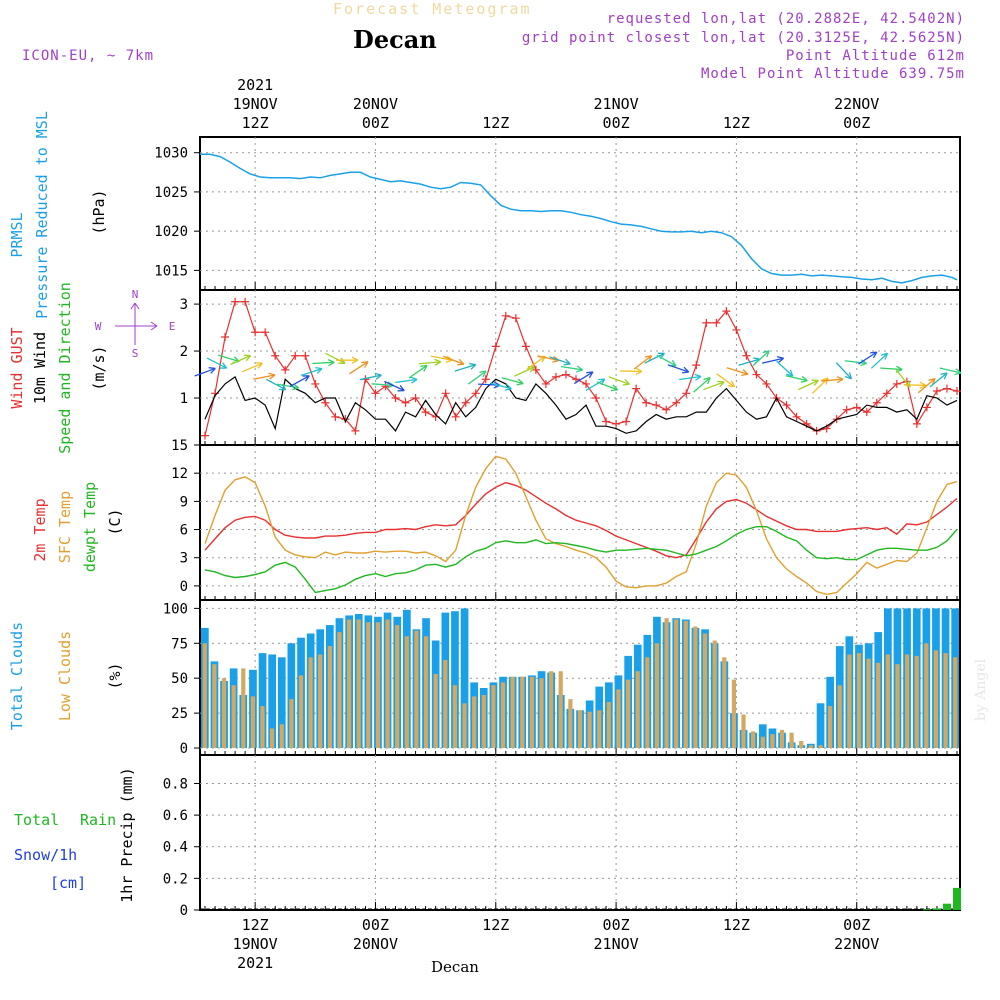 This screenshot has height=1000, width=1000. Describe the element at coordinates (581, 520) in the screenshot. I see `series-temp2m-line` at that location.